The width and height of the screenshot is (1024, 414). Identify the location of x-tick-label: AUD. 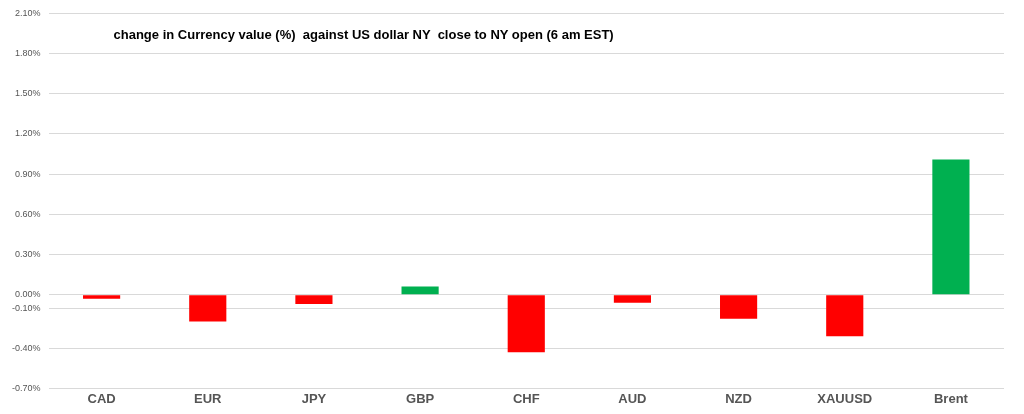
(632, 398).